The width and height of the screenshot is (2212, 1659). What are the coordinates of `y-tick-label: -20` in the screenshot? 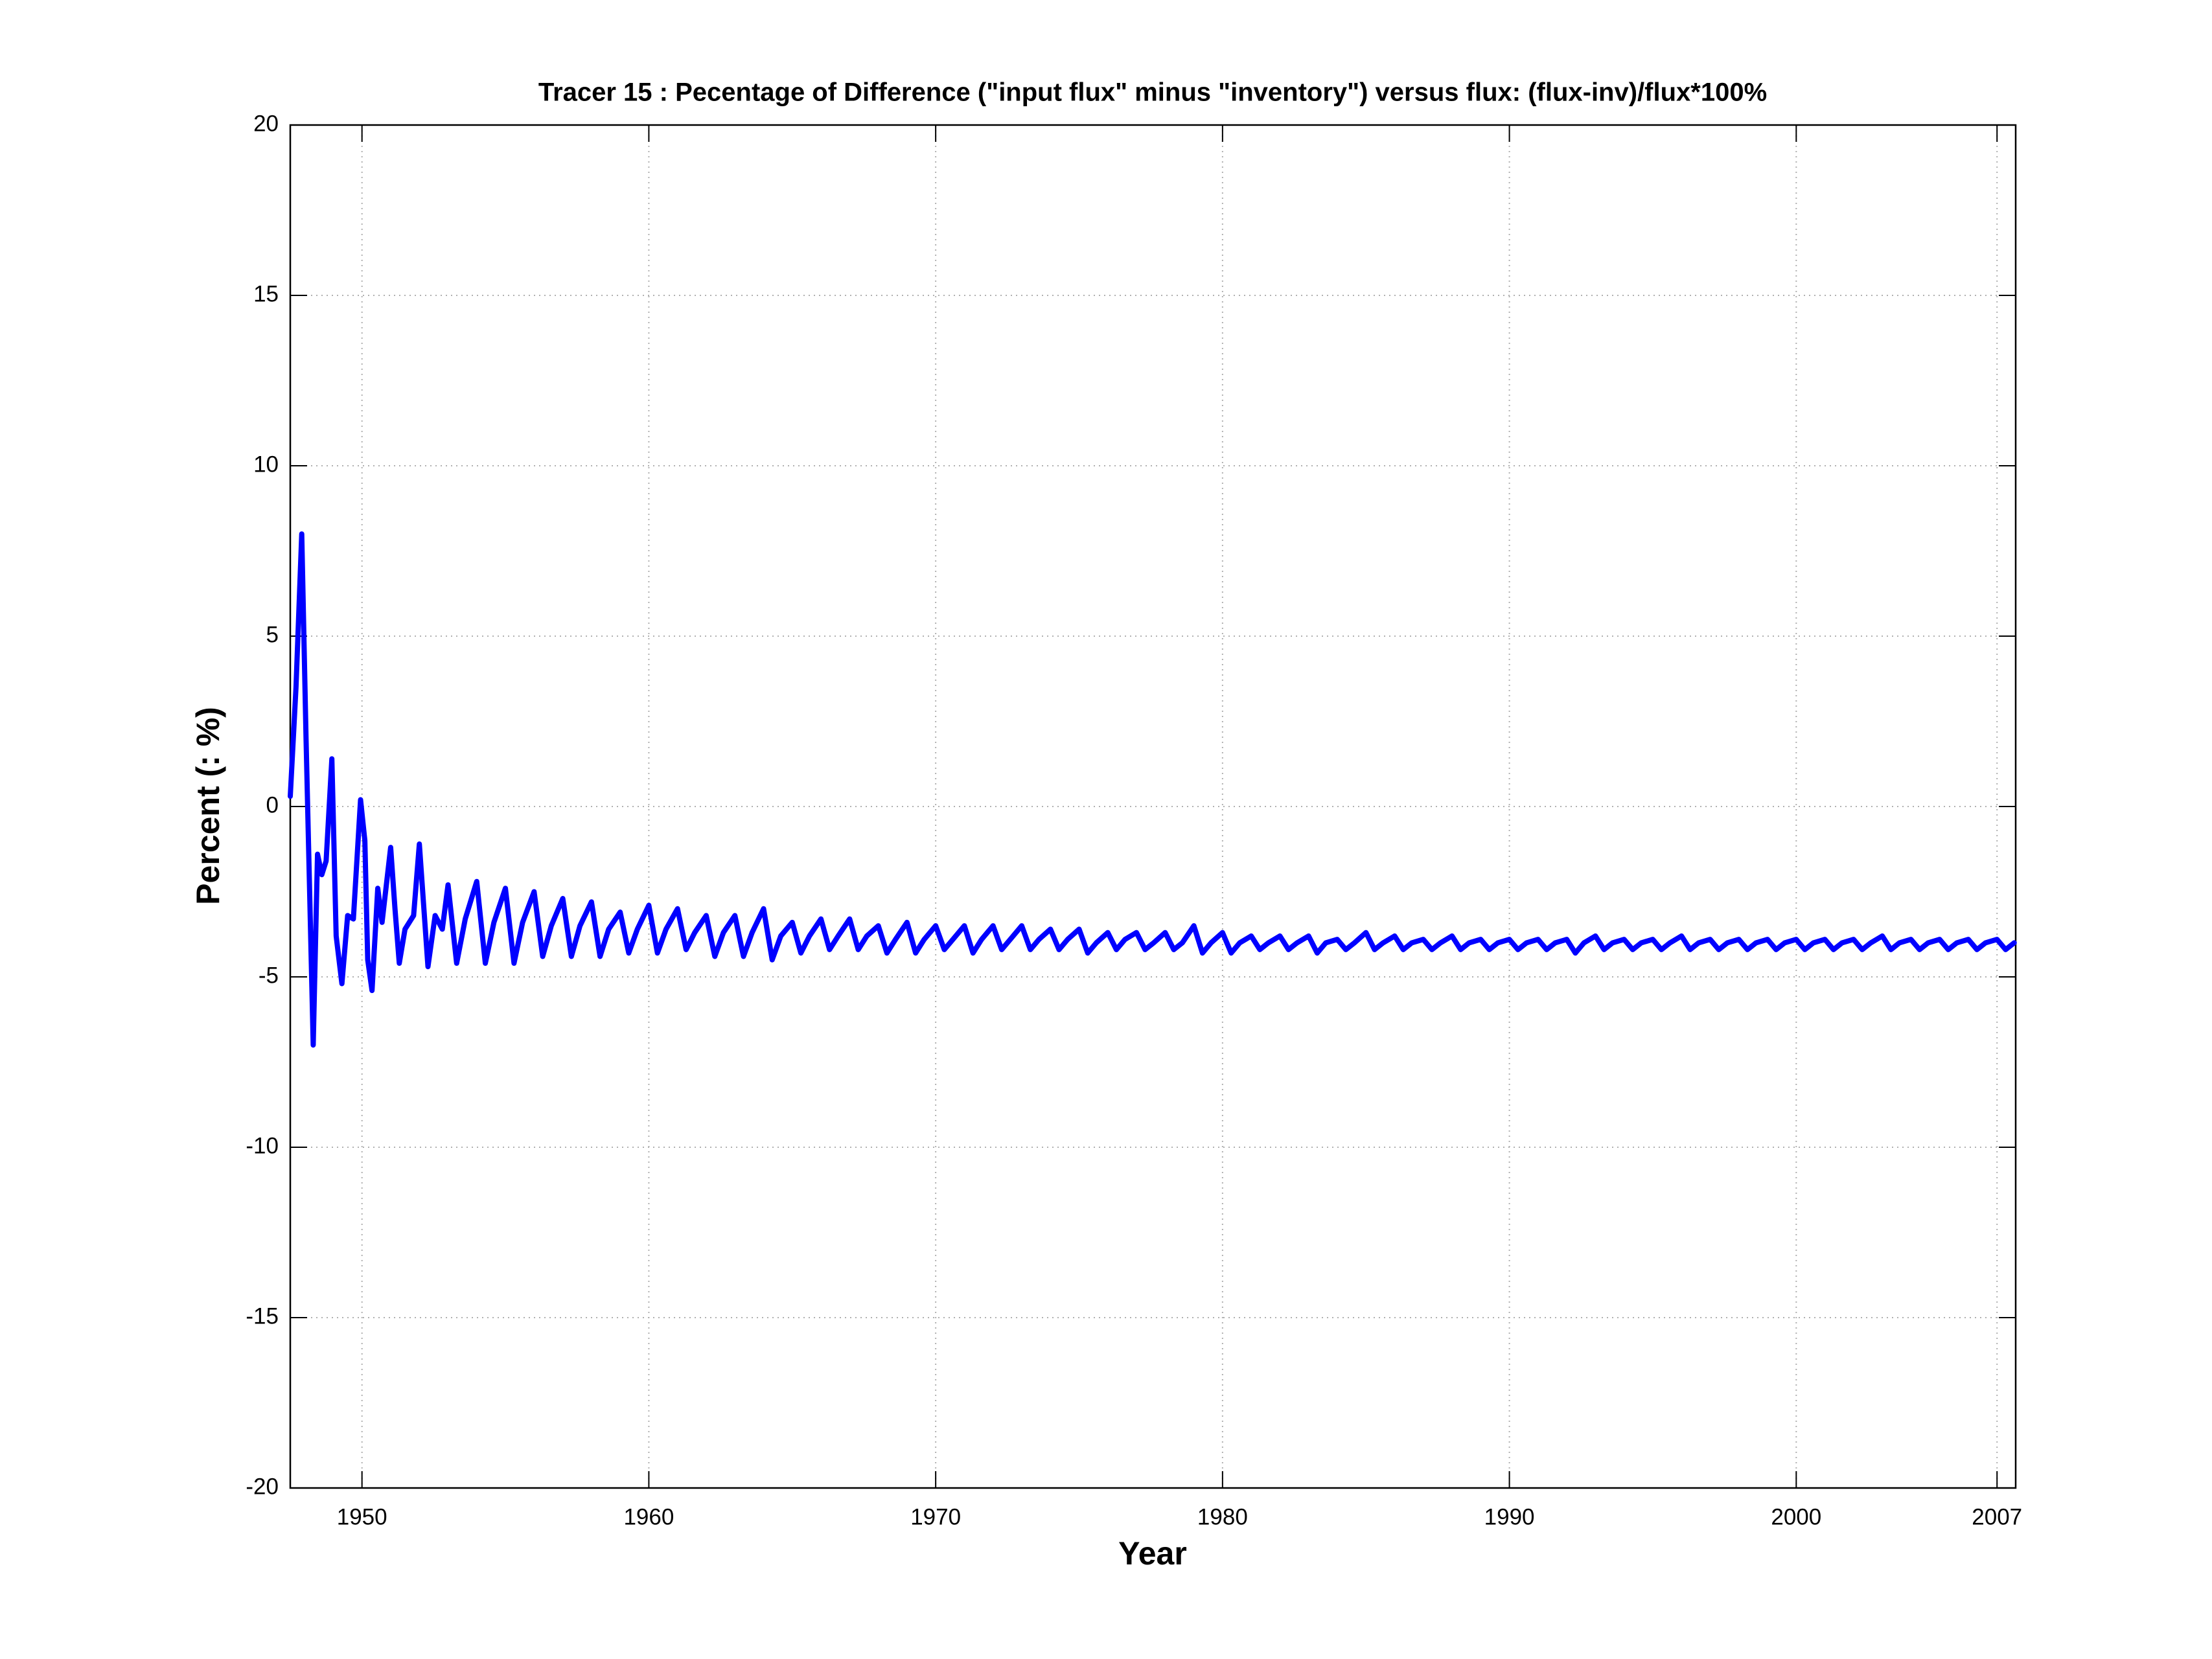 It's located at (262, 1487).